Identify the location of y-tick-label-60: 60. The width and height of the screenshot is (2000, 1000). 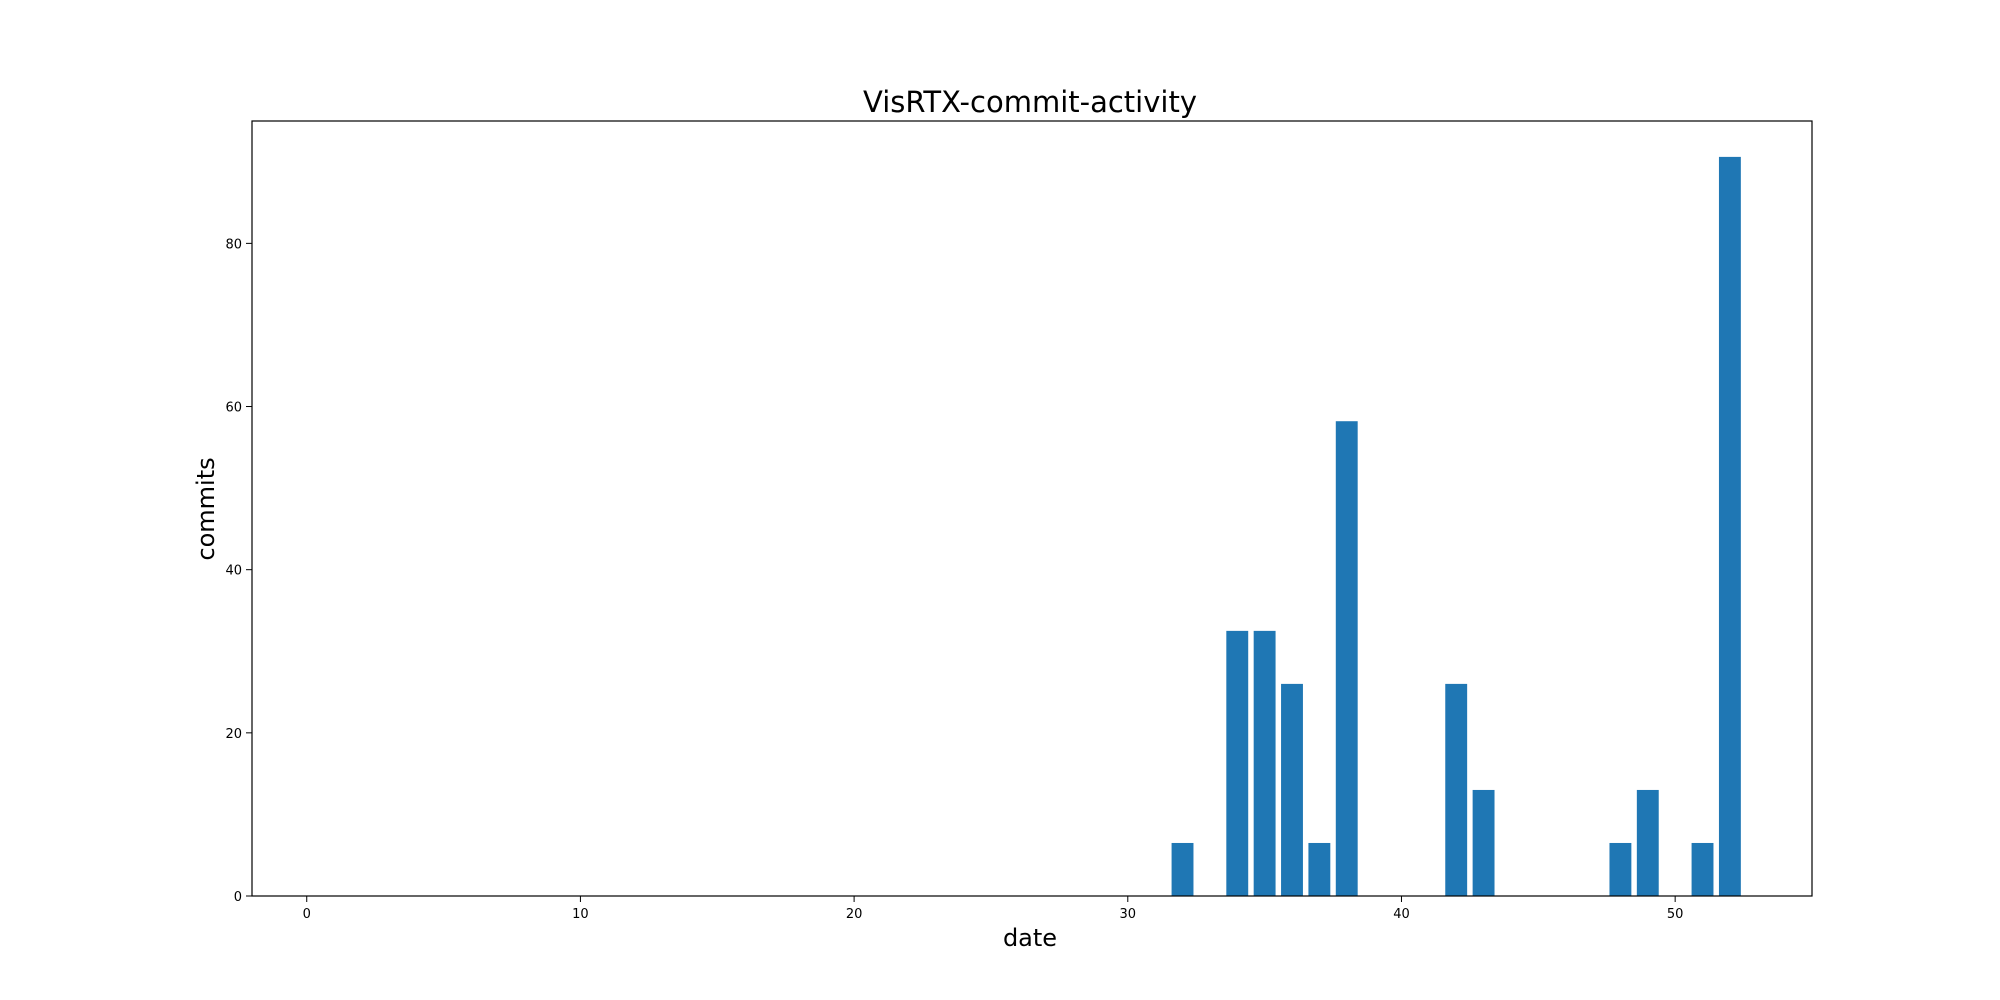
(233, 408).